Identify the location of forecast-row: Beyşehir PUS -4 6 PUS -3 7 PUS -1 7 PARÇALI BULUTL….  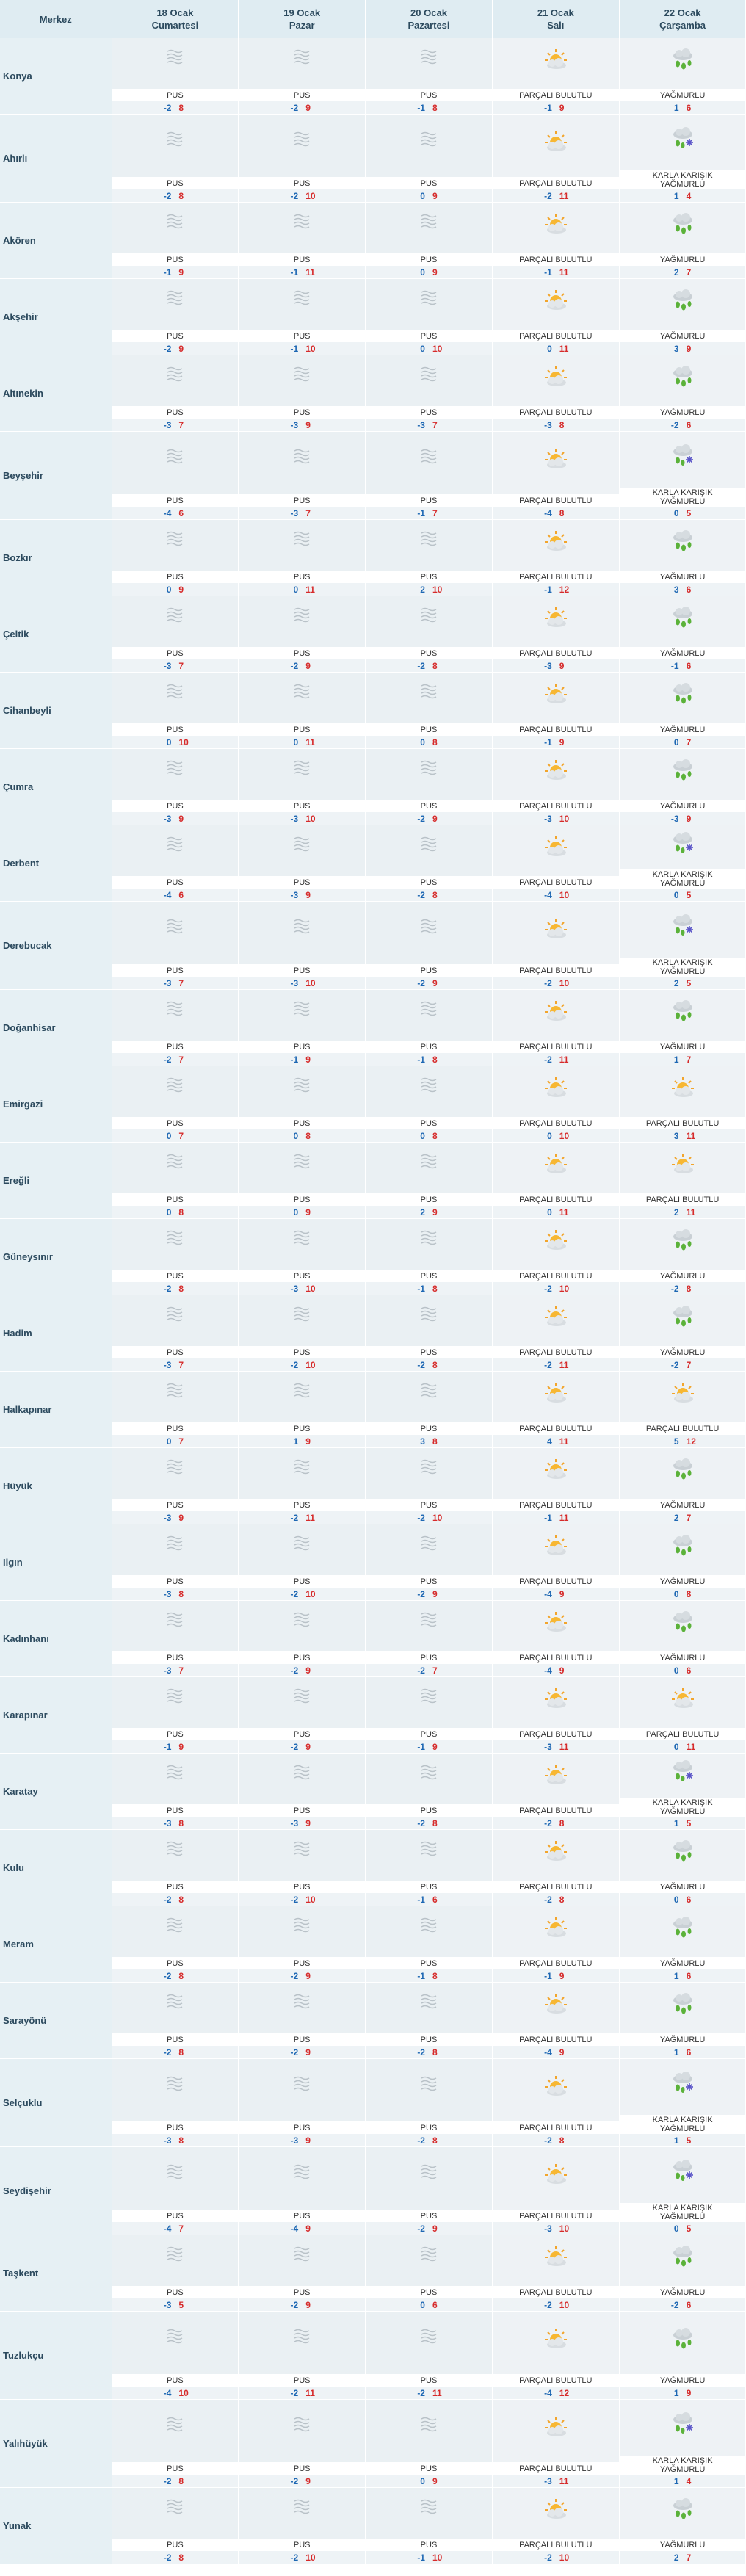
(373, 475).